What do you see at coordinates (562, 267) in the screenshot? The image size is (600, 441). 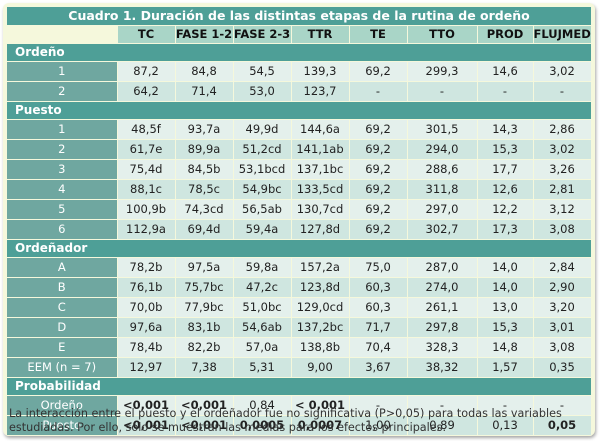 I see `table-cell: 2,84` at bounding box center [562, 267].